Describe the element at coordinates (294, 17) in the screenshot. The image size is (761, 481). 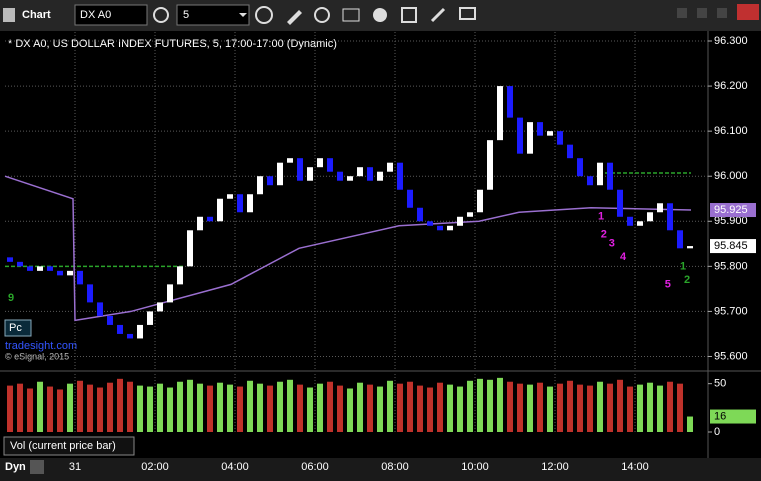
I see `draw-button` at that location.